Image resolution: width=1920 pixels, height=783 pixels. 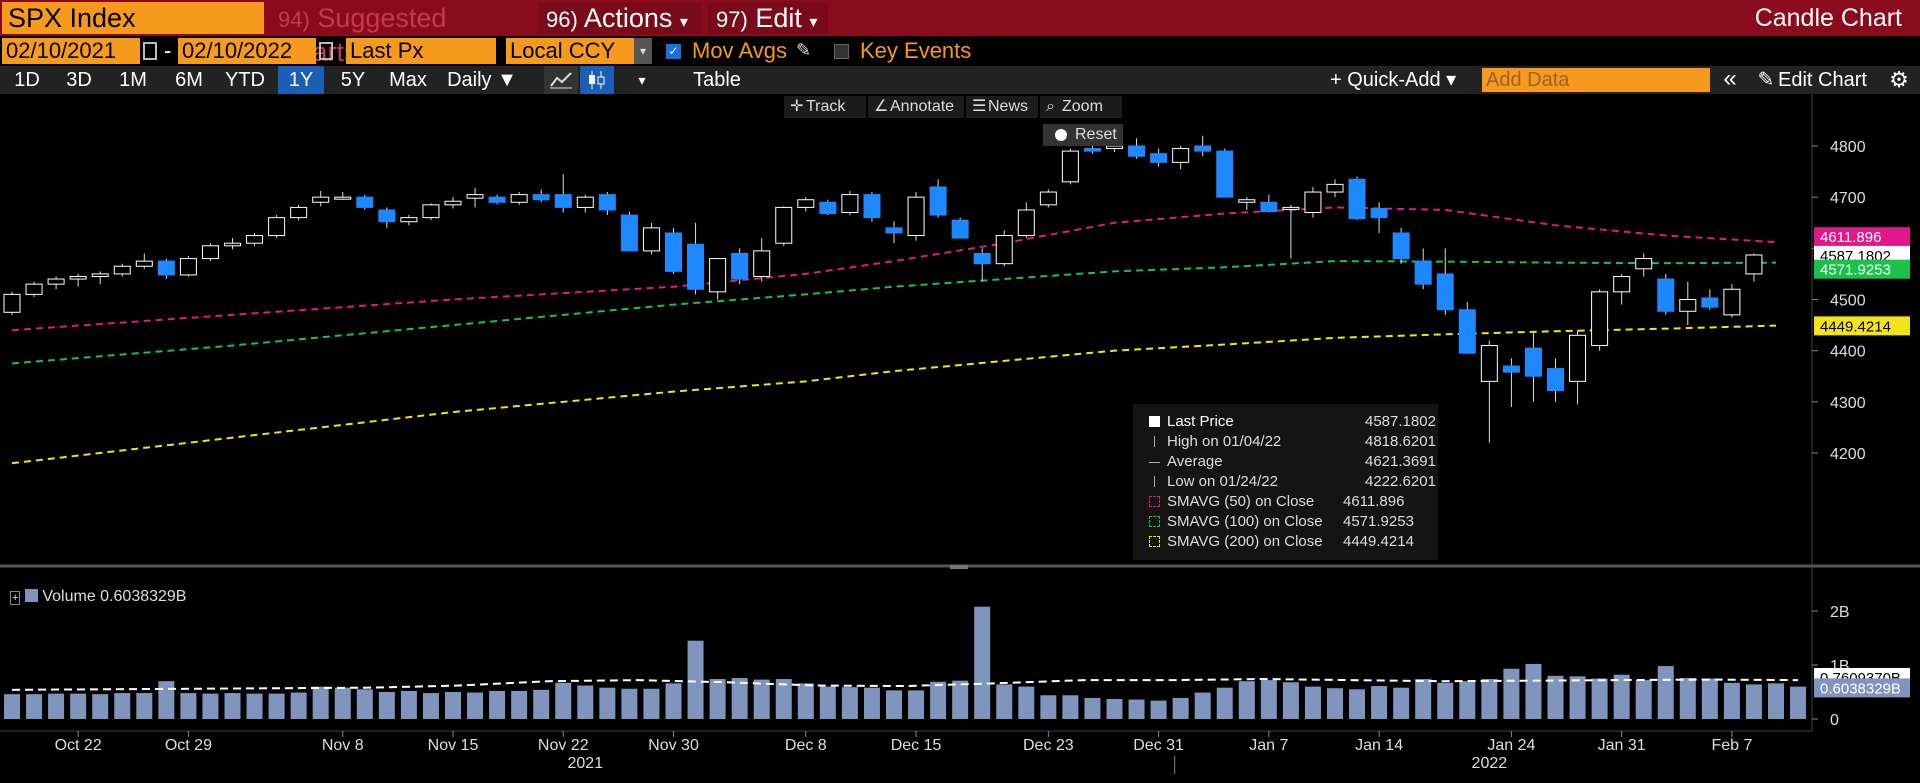 What do you see at coordinates (1393, 80) in the screenshot?
I see `quick-add-button: + Quick-Add ▾` at bounding box center [1393, 80].